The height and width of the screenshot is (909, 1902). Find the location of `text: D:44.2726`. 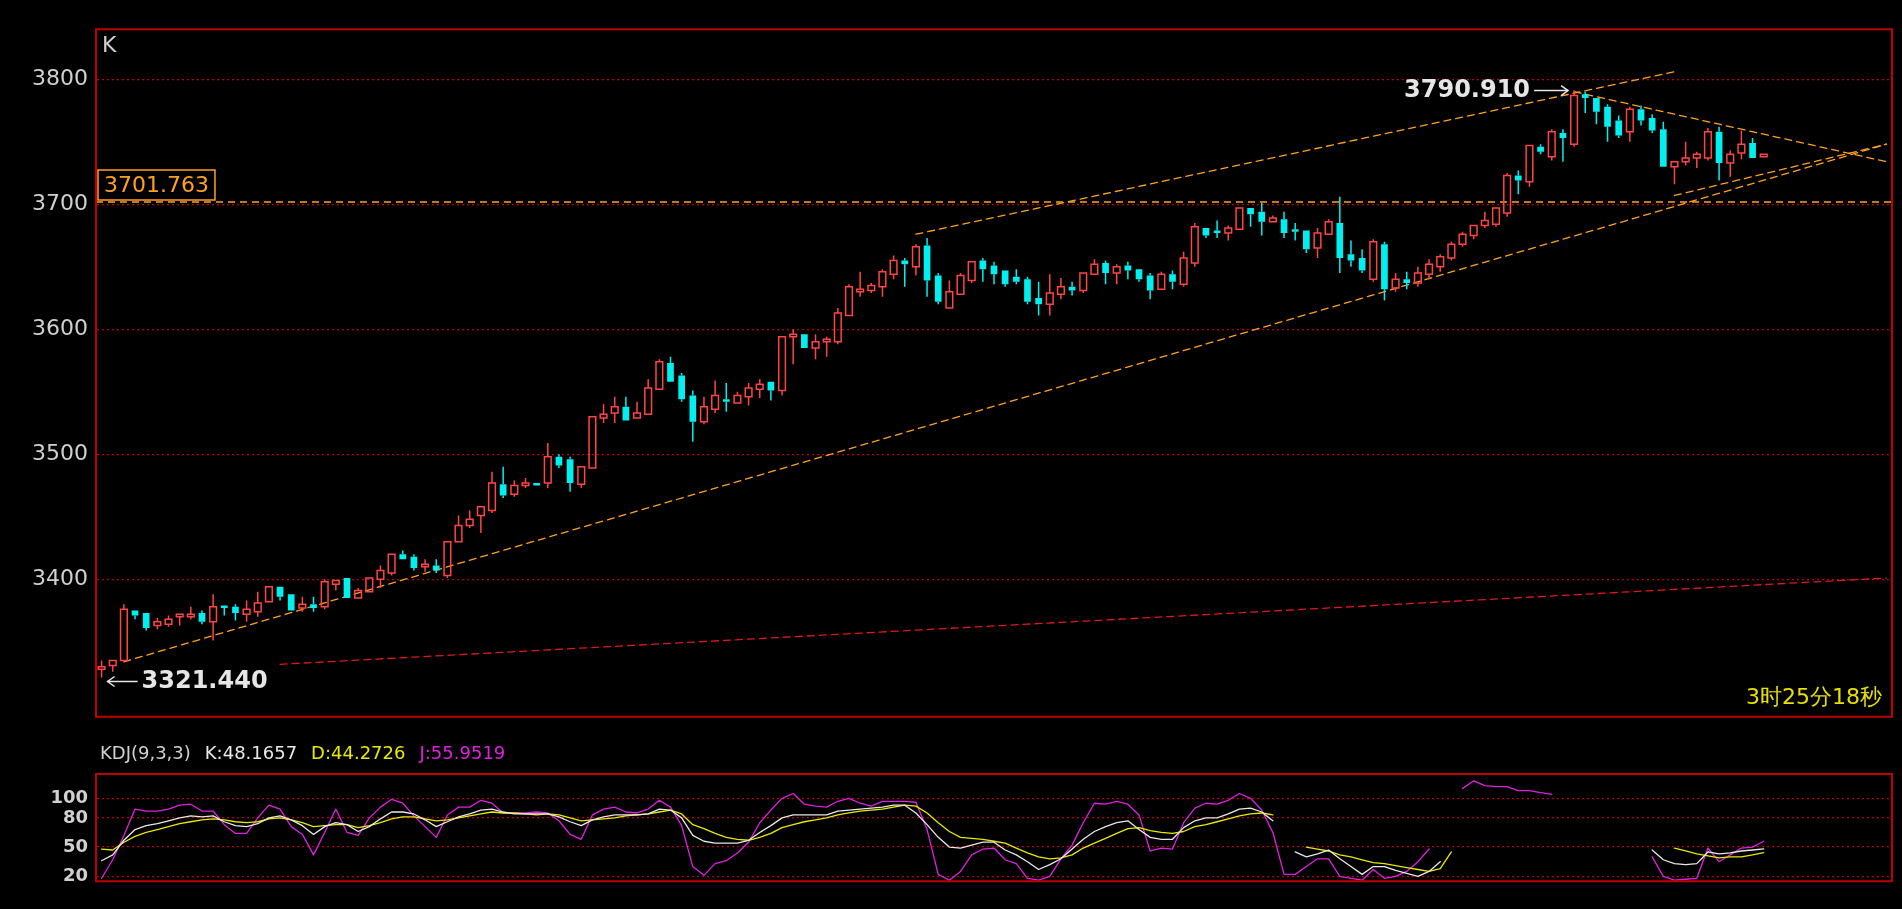

text: D:44.2726 is located at coordinates (358, 752).